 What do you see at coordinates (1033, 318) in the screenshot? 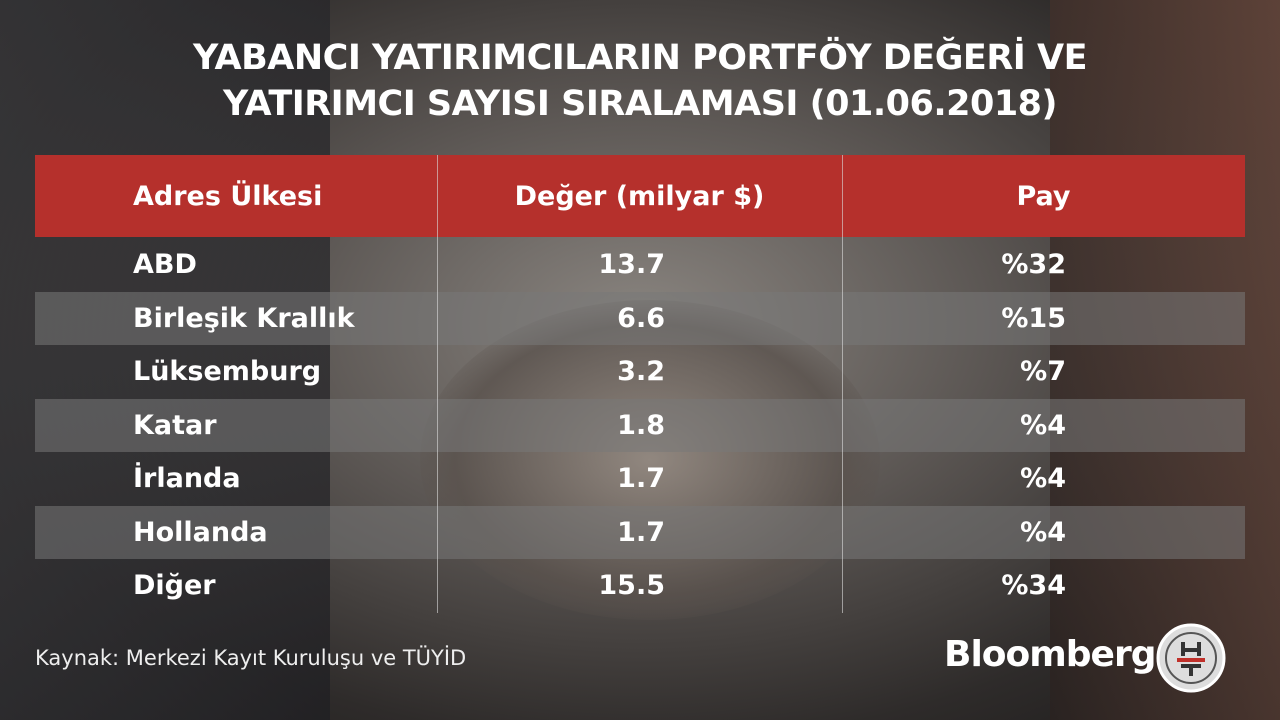
I see `share-cell: %15` at bounding box center [1033, 318].